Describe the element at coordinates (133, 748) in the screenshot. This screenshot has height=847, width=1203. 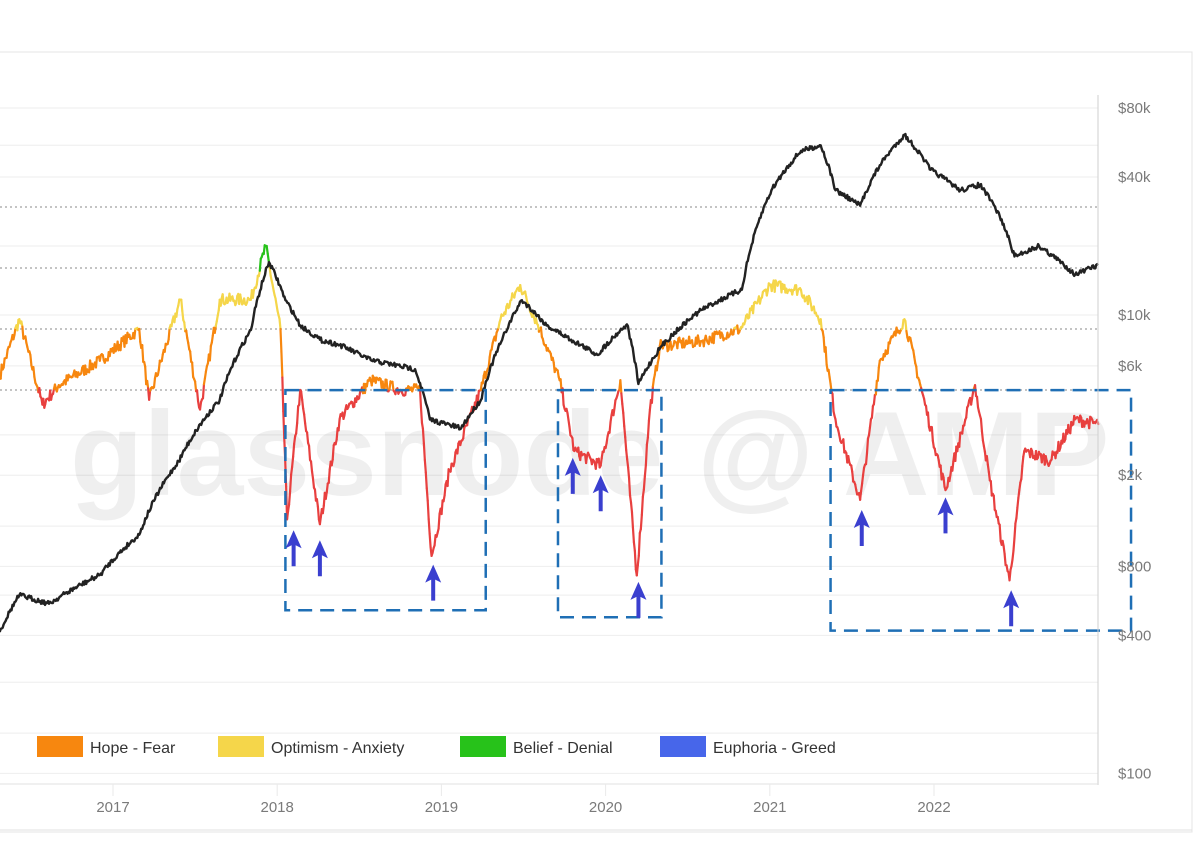
I see `legend-label: Hope - Fear` at that location.